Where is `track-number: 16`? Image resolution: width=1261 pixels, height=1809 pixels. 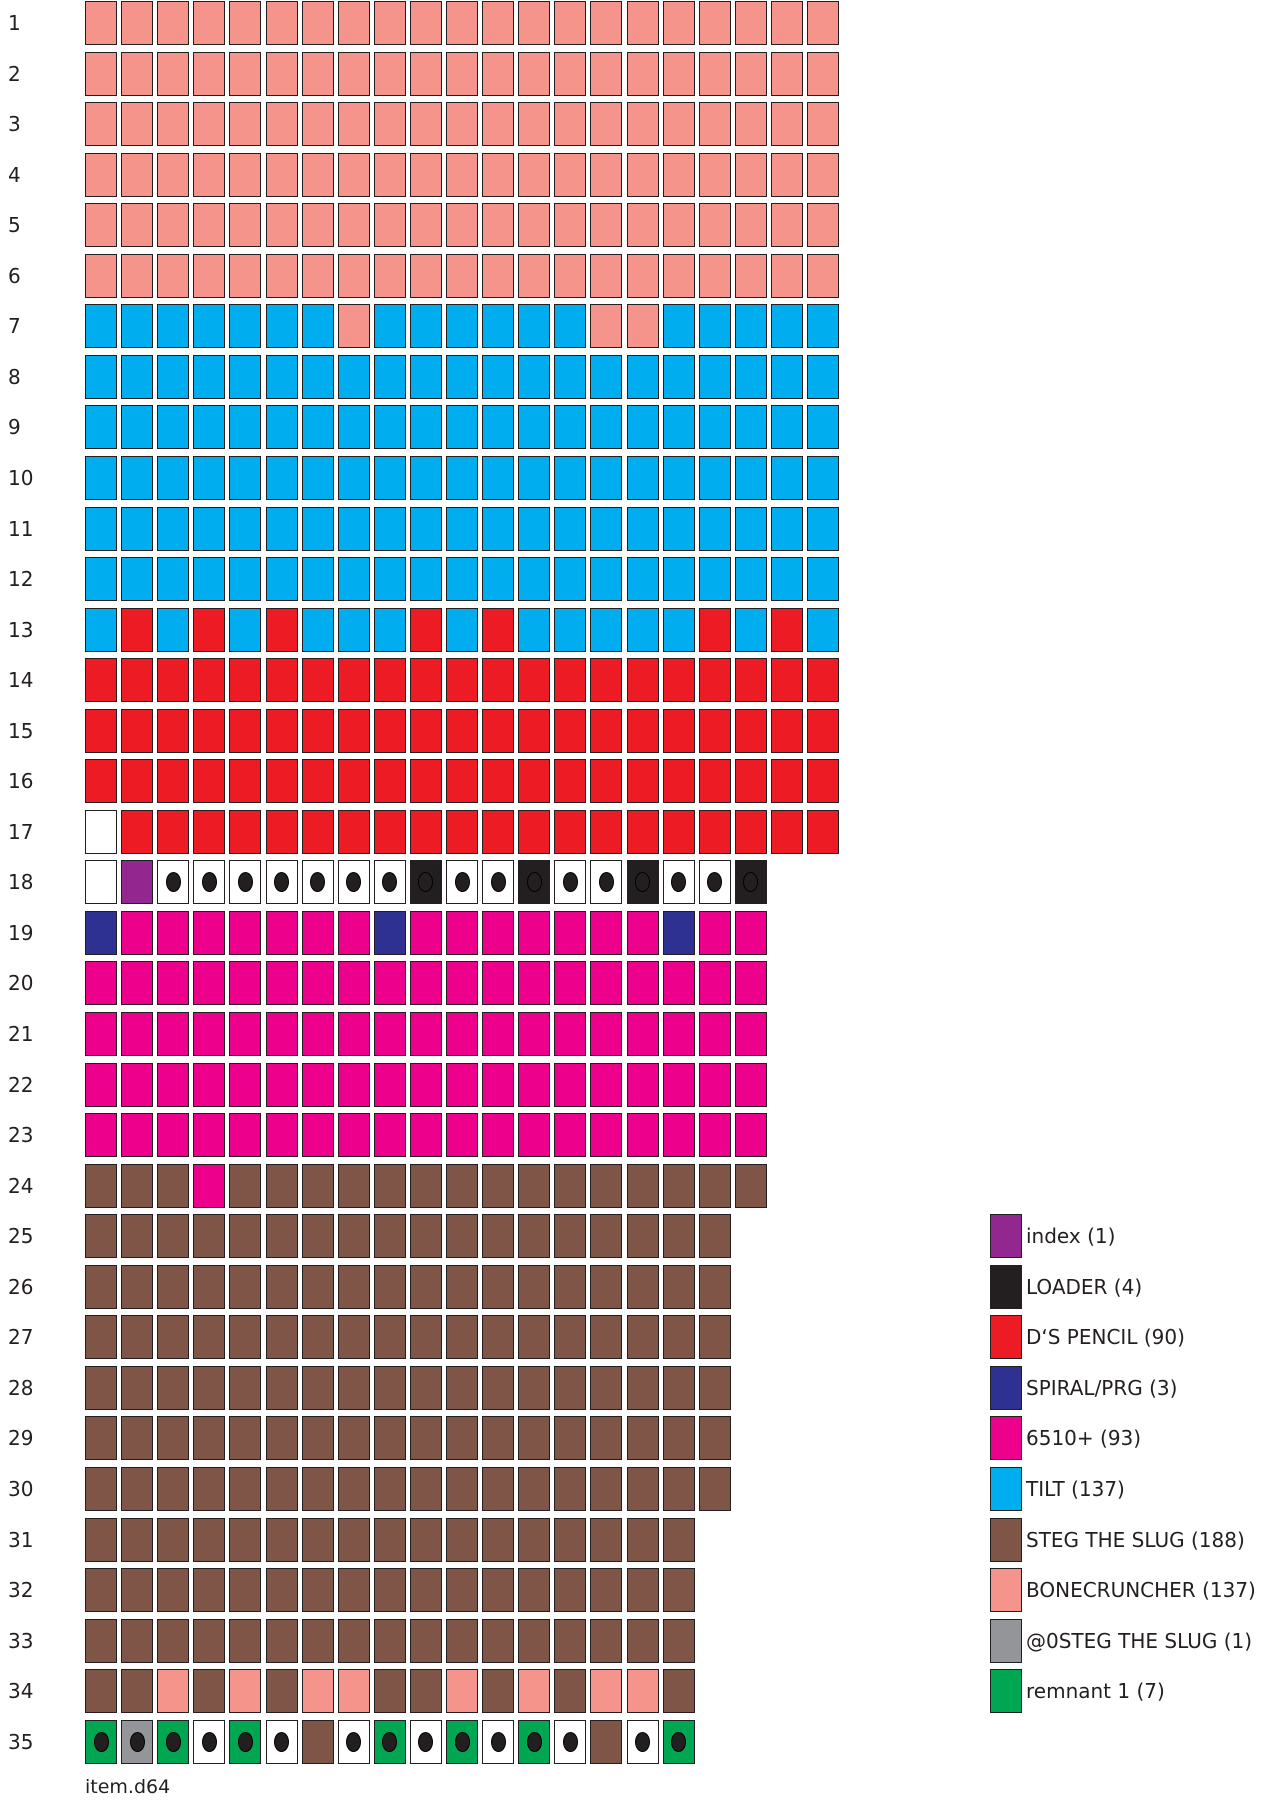
track-number: 16 is located at coordinates (21, 781).